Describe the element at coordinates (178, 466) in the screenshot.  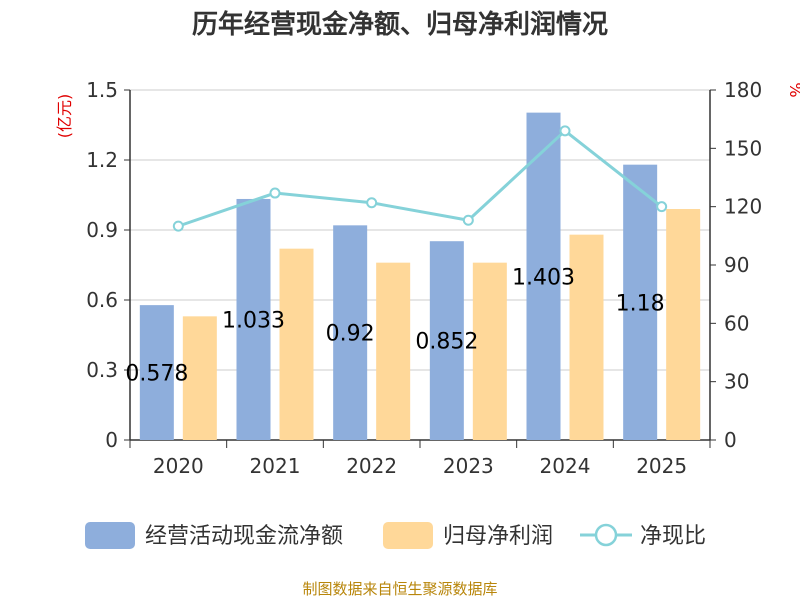
I see `x-axis-category-label: 2020` at that location.